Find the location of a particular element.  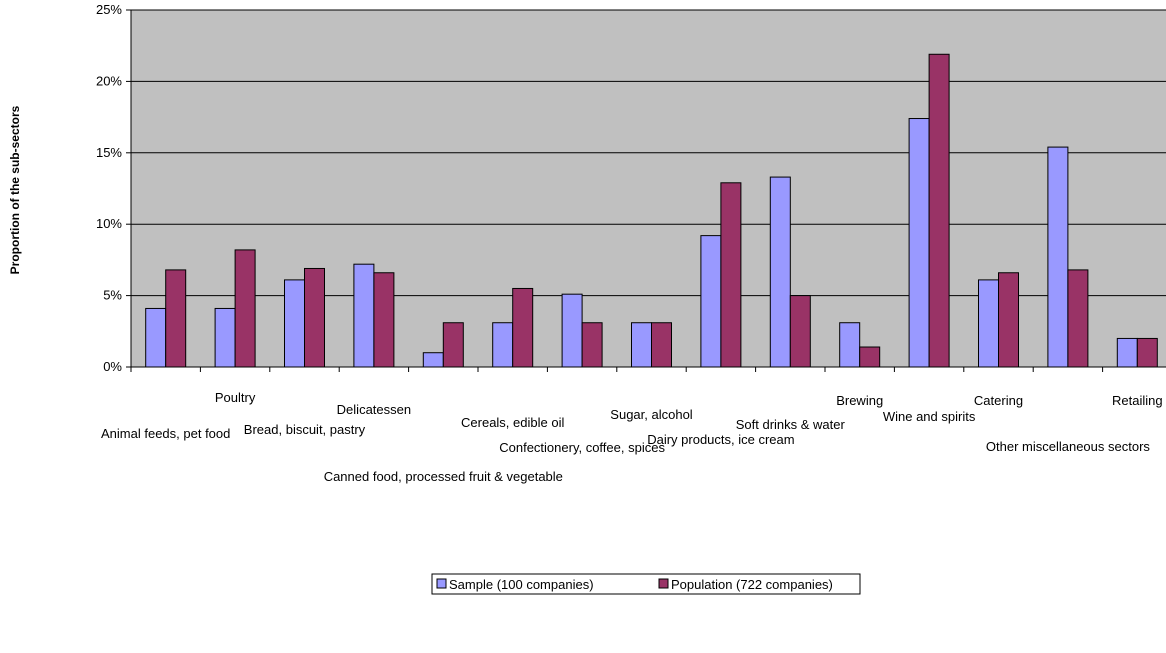

x-category-label: Dairy products, ice cream is located at coordinates (720, 439).